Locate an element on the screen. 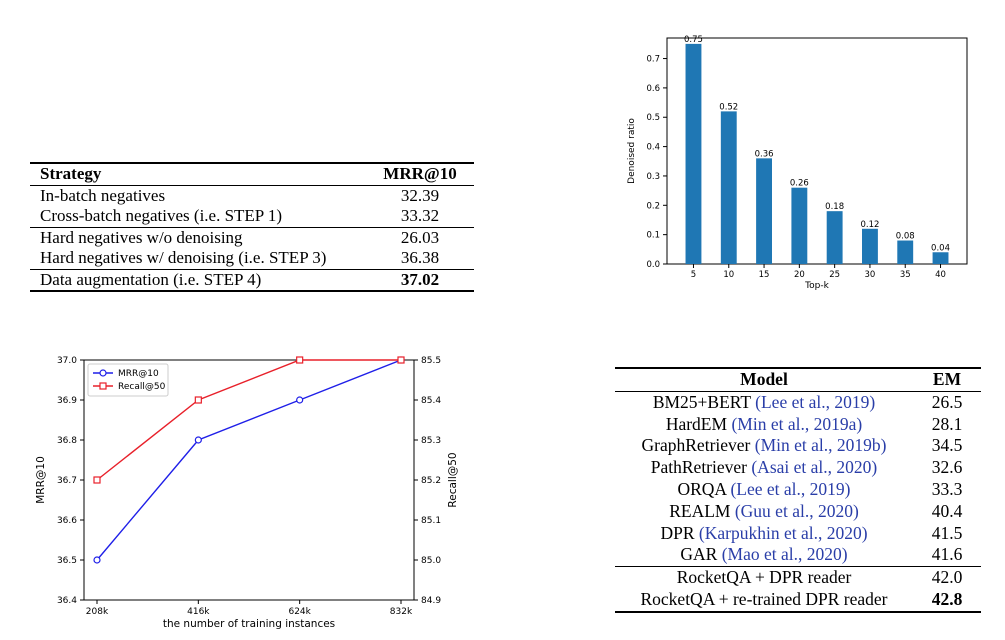 The width and height of the screenshot is (1005, 640). x-tick-label: 15 is located at coordinates (764, 275).